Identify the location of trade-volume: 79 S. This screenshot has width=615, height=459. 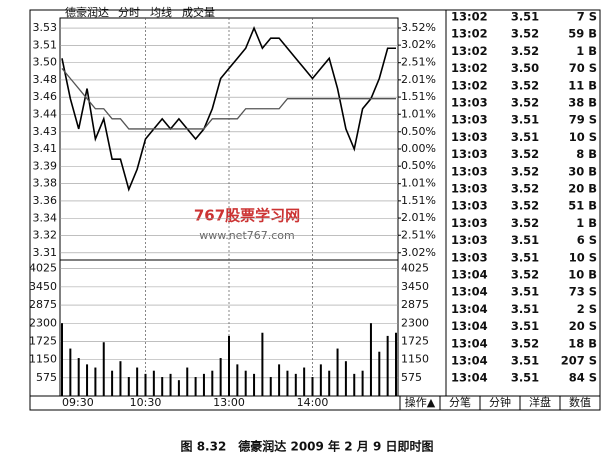
(583, 120).